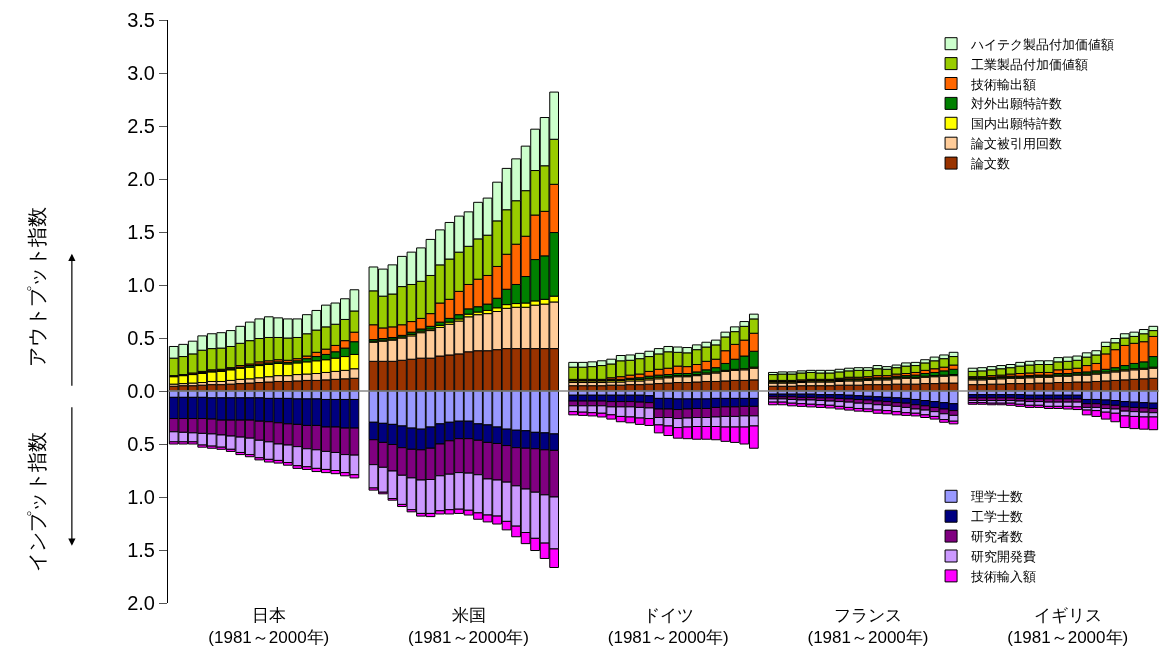  I want to click on legend-label: 論文被引用回数, so click(1017, 144).